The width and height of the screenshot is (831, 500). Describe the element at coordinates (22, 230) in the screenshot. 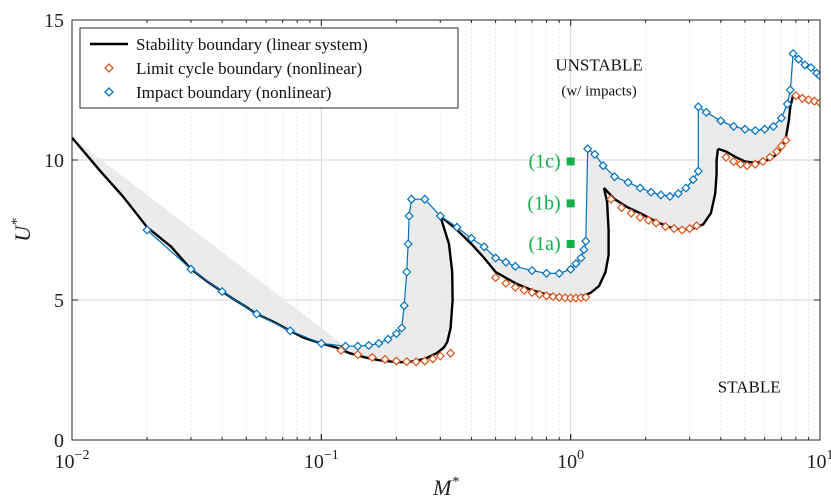

I see `y-axis-label: U*` at that location.